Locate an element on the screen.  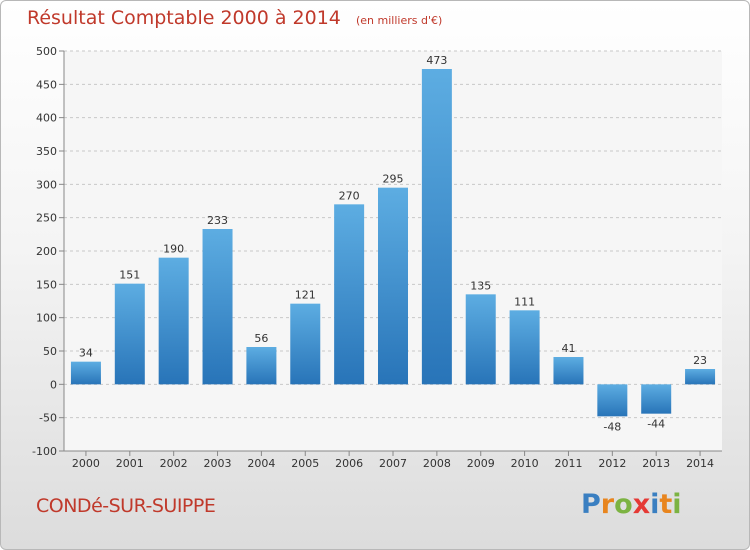
bar-value-label: -44 is located at coordinates (656, 424).